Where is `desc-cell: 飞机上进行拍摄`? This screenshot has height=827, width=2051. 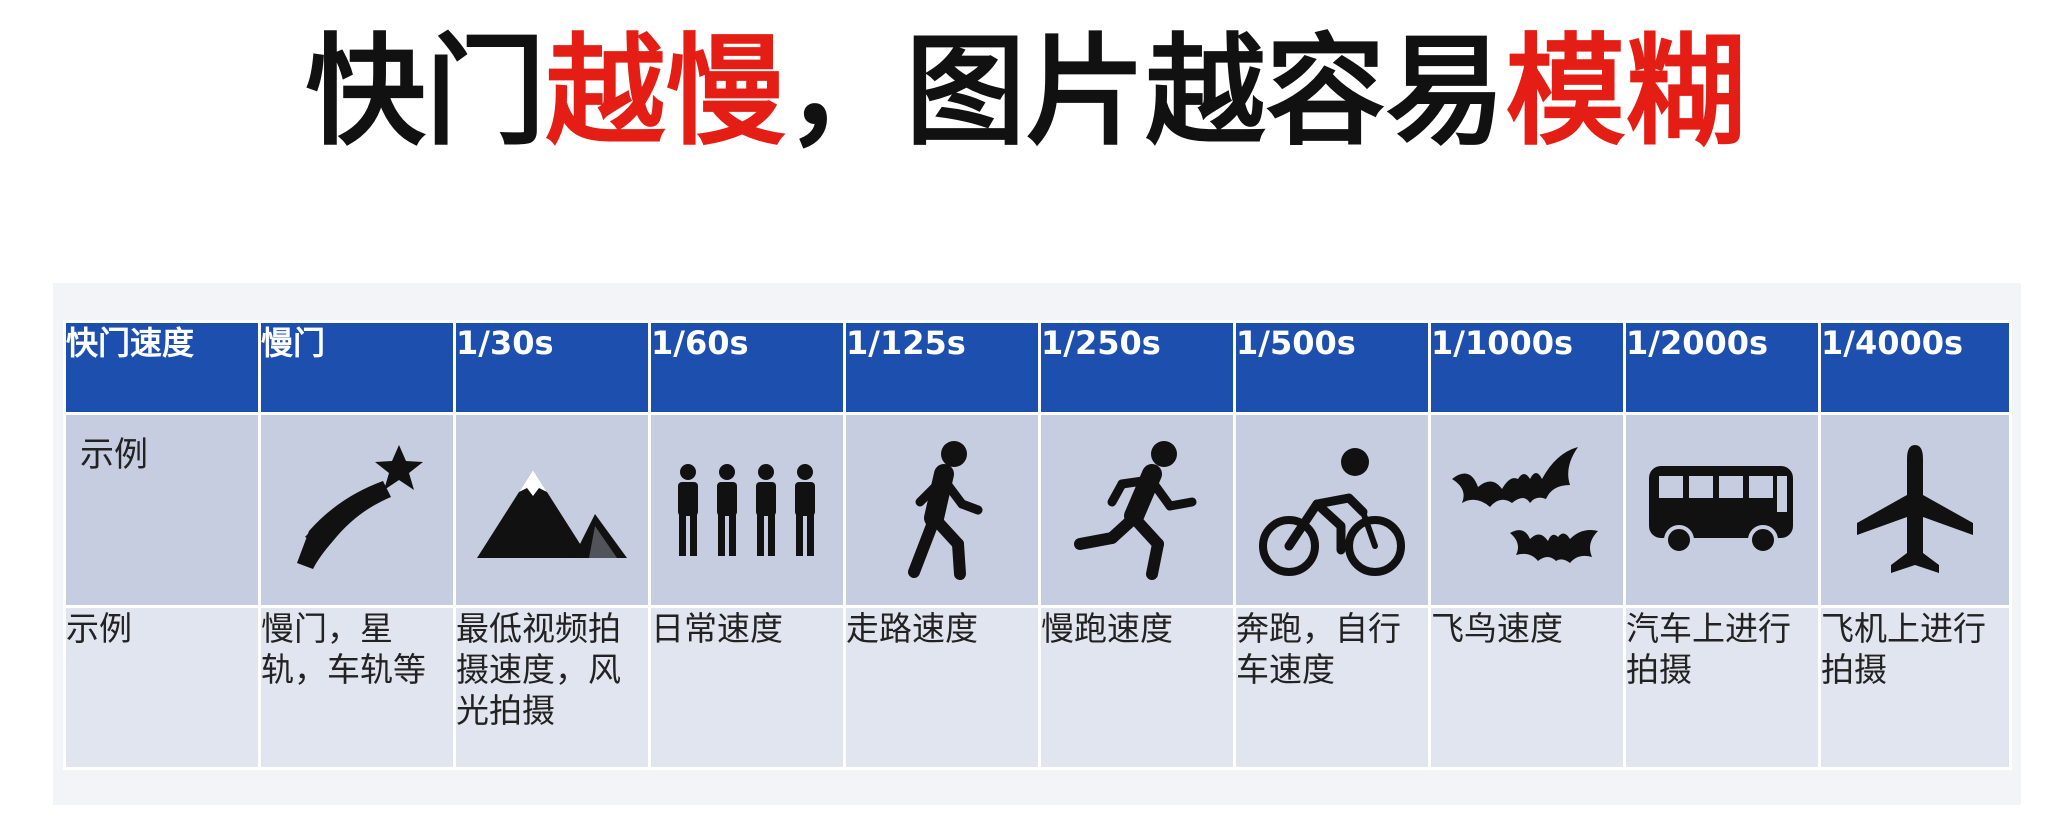 desc-cell: 飞机上进行拍摄 is located at coordinates (1915, 687).